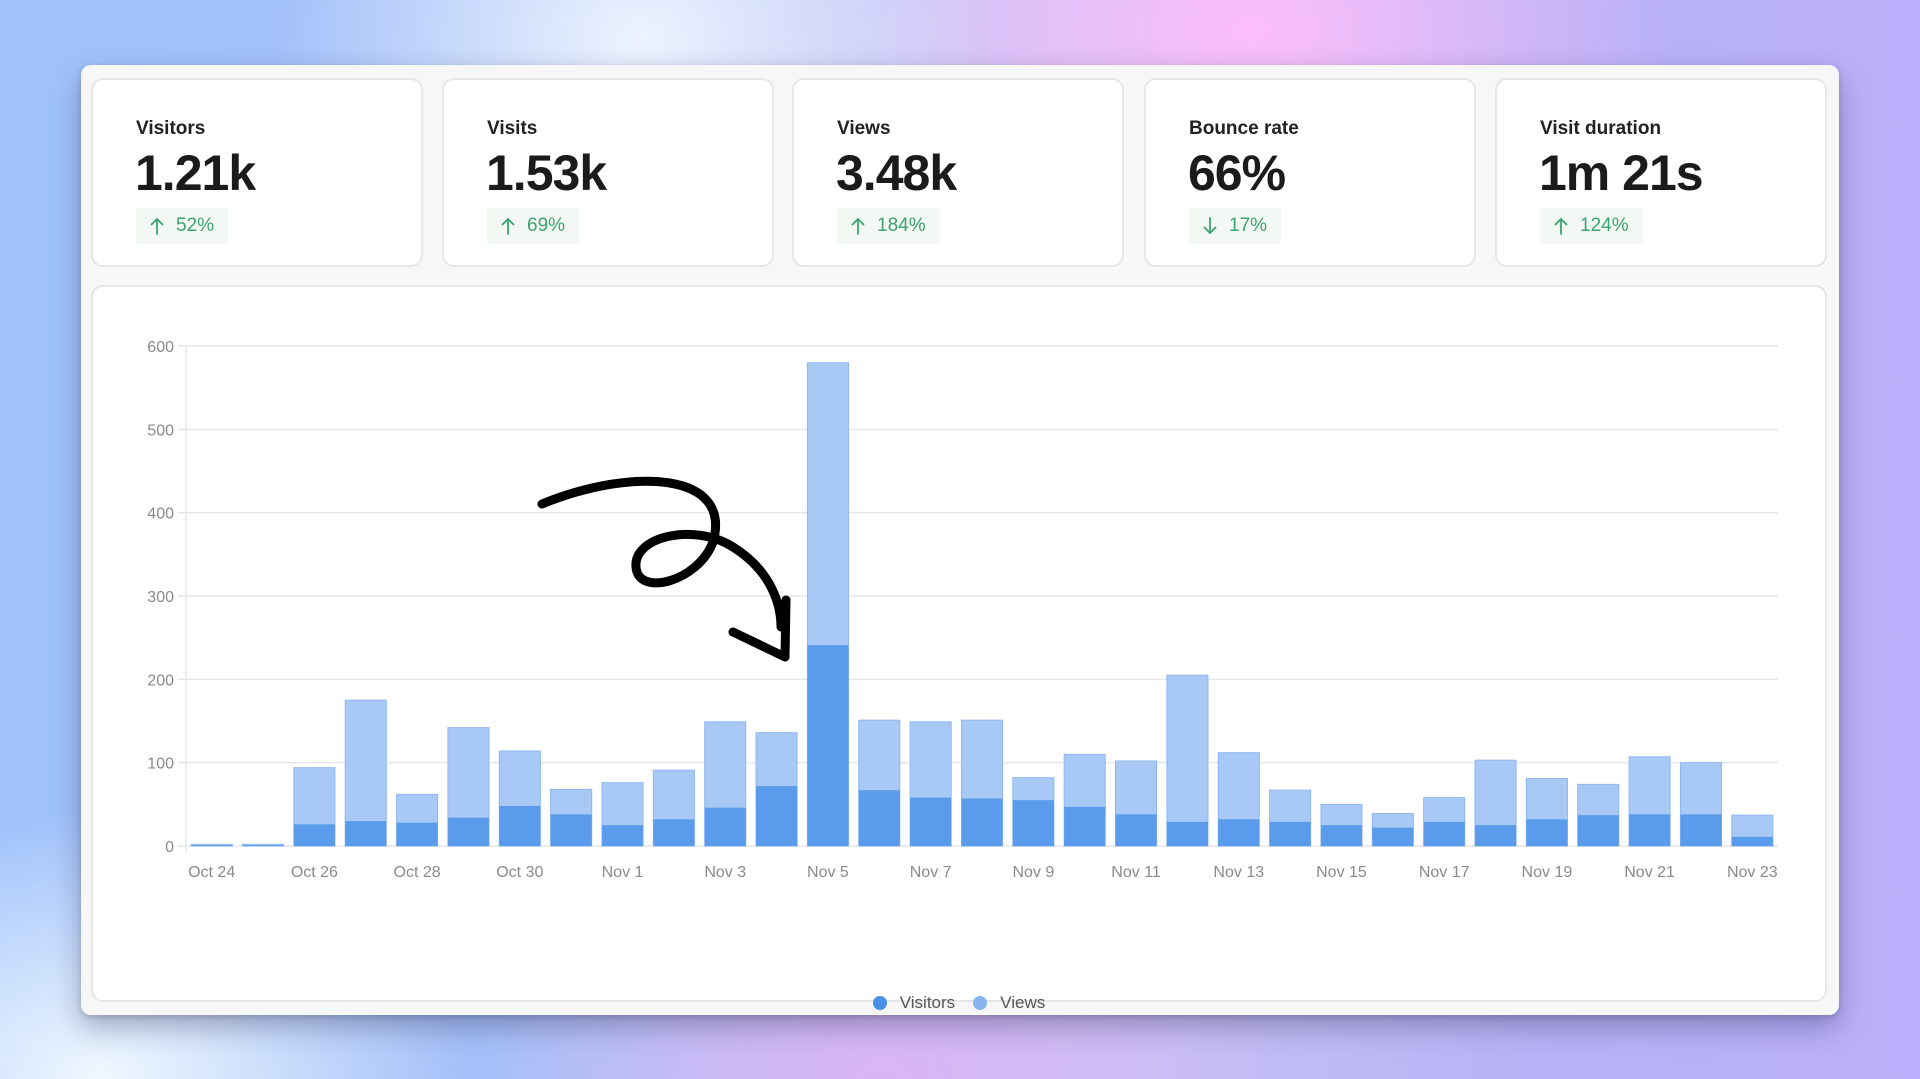  I want to click on x-tick-label: Nov 17, so click(1444, 872).